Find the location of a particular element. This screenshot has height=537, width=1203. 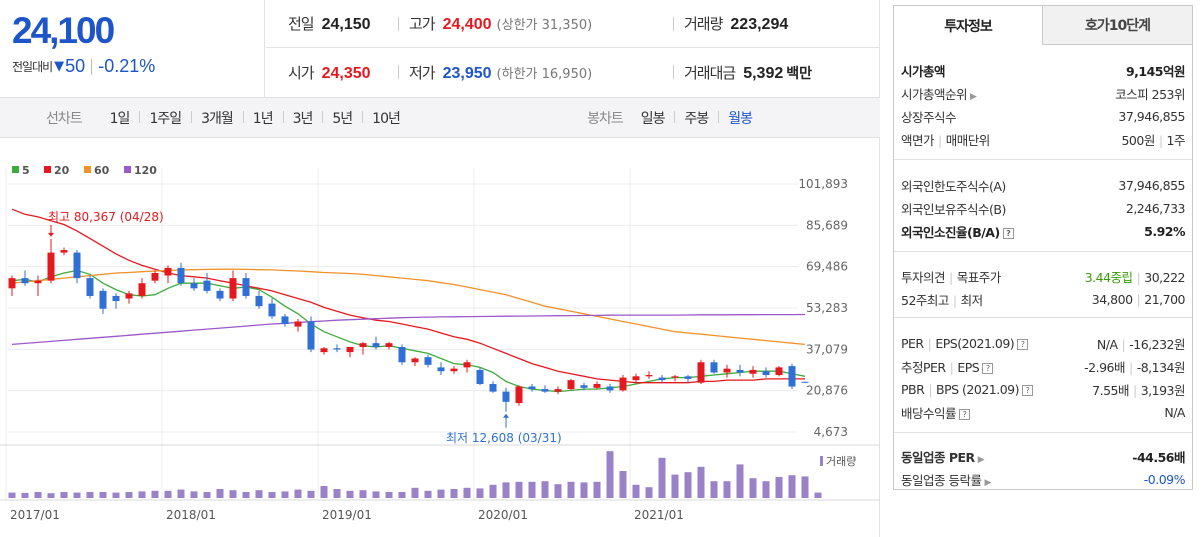

stat-high: 고가 24,400 (상한가 31,350) is located at coordinates (541, 23).